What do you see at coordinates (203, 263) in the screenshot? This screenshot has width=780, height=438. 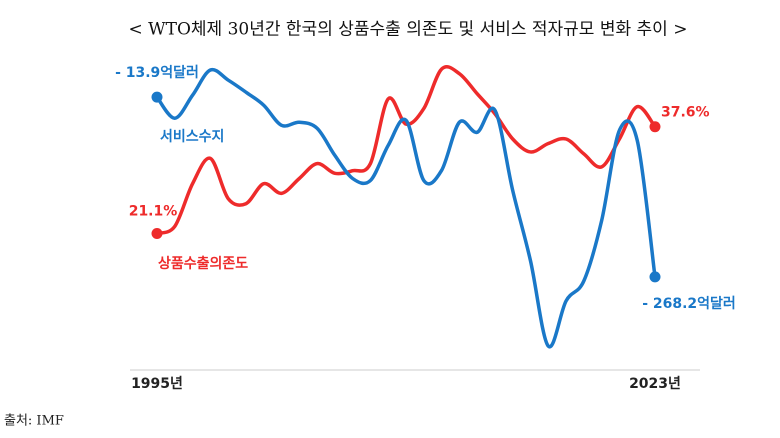 I see `legend-label: 상품수출의존도` at bounding box center [203, 263].